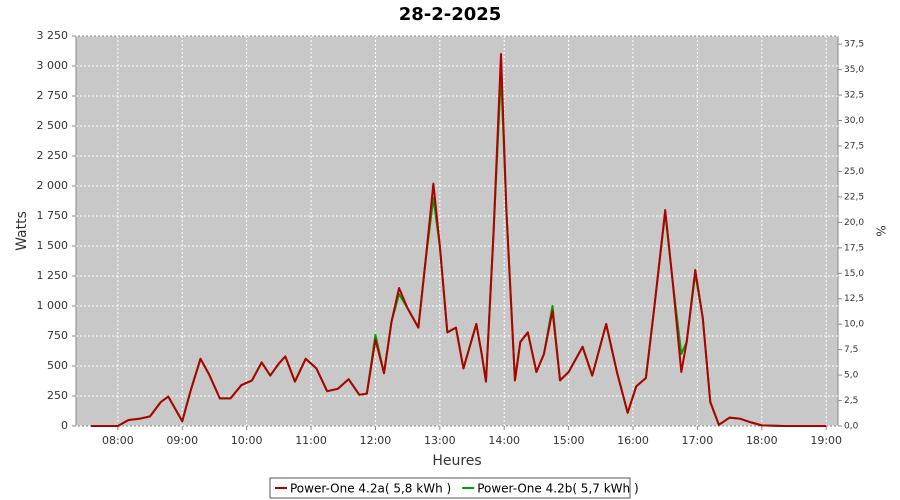 This screenshot has height=500, width=900. I want to click on y2-tick-label: 17,5, so click(854, 248).